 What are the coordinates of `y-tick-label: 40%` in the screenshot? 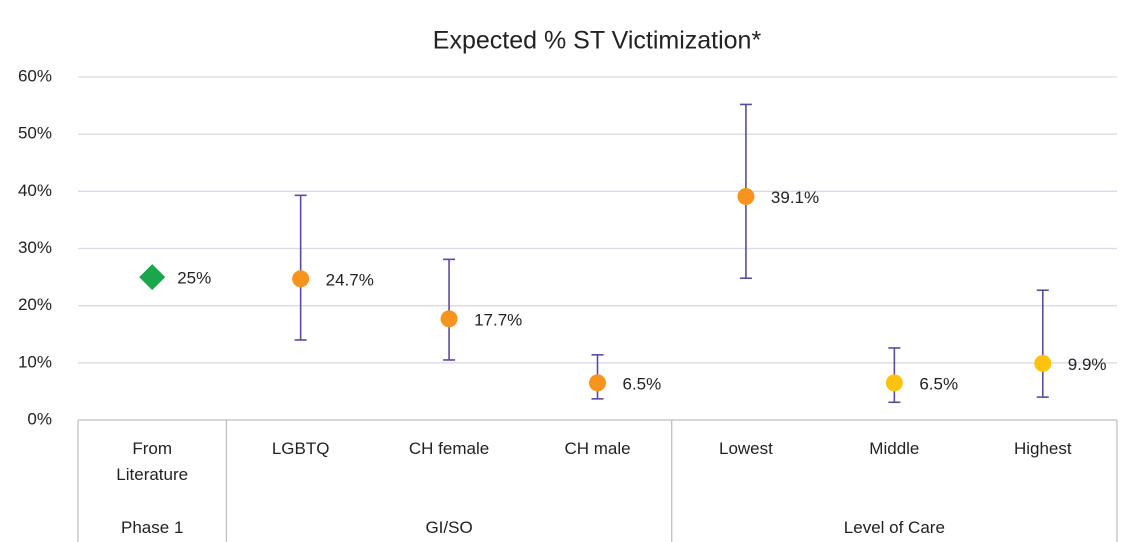 It's located at (35, 190).